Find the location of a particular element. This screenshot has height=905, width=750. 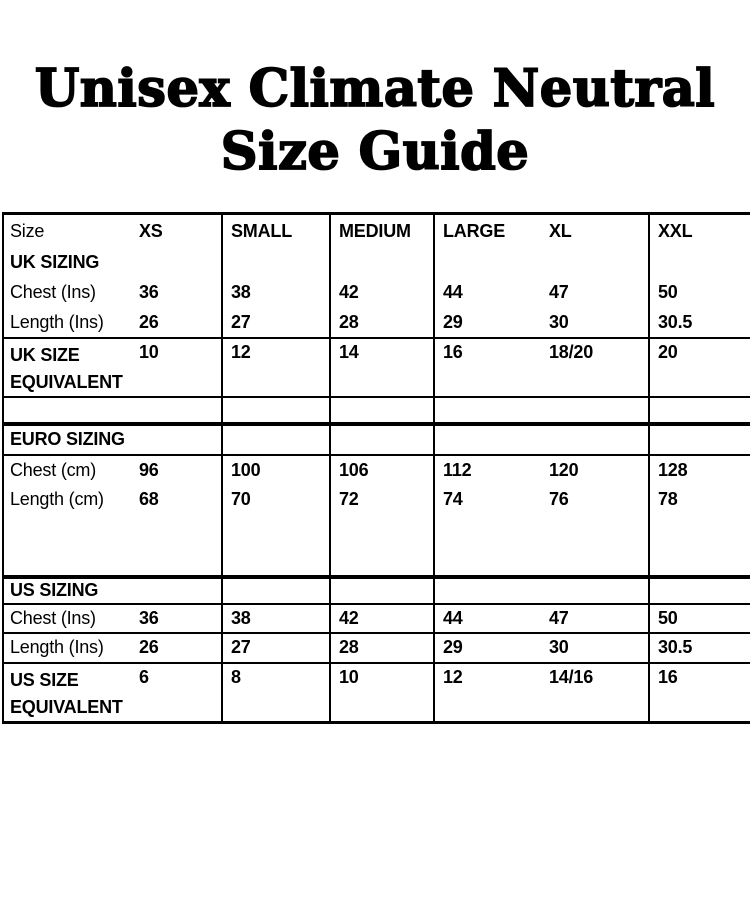

spacer-row is located at coordinates (376, 545).